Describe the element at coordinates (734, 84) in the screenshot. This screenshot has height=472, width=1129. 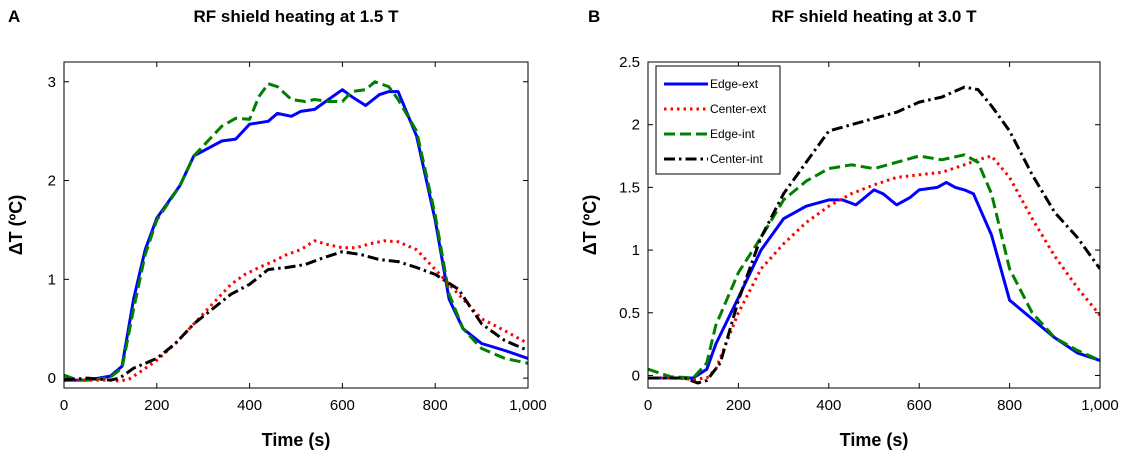
I see `legend-label: Edge-ext` at that location.